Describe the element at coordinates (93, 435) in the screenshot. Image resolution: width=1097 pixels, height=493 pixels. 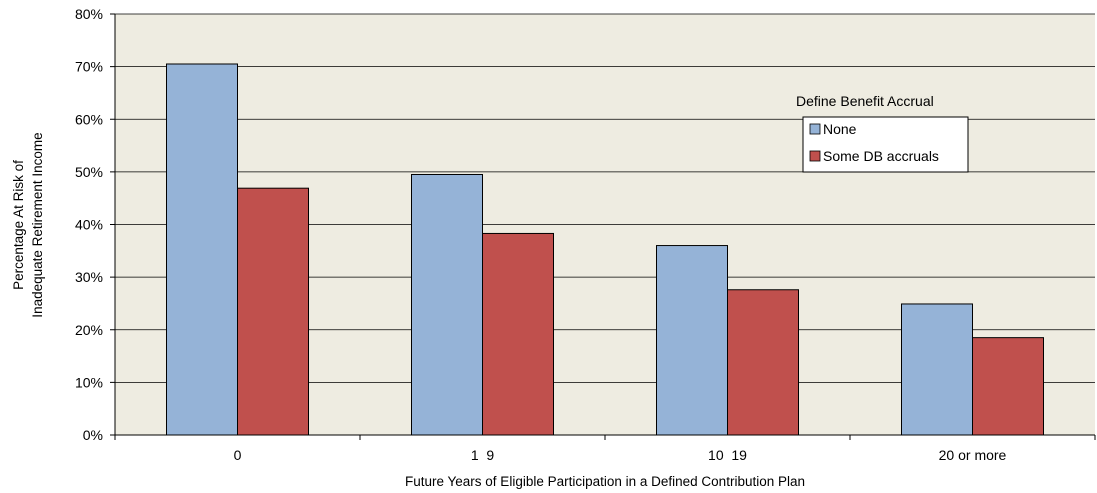
I see `y-tick-label-0: 0%` at that location.